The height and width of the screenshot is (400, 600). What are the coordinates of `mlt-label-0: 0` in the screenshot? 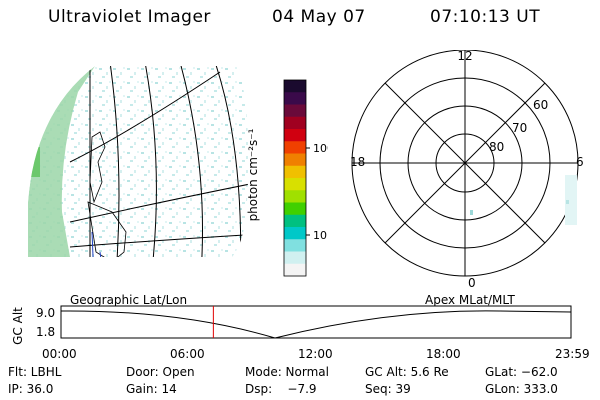 It's located at (472, 283).